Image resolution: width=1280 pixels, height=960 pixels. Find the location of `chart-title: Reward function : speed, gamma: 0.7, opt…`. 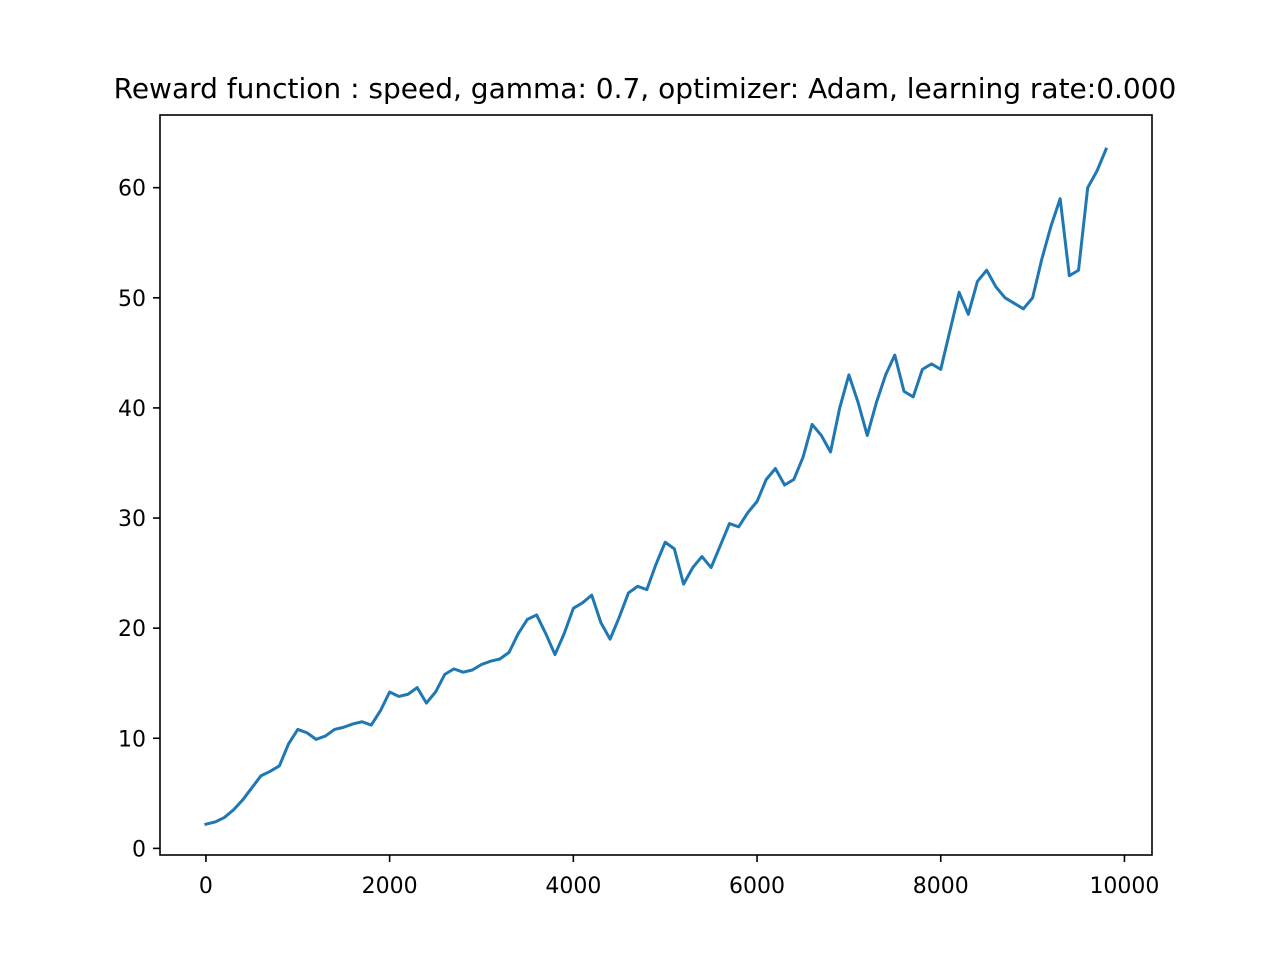

chart-title: Reward function : speed, gamma: 0.7, opt… is located at coordinates (645, 88).